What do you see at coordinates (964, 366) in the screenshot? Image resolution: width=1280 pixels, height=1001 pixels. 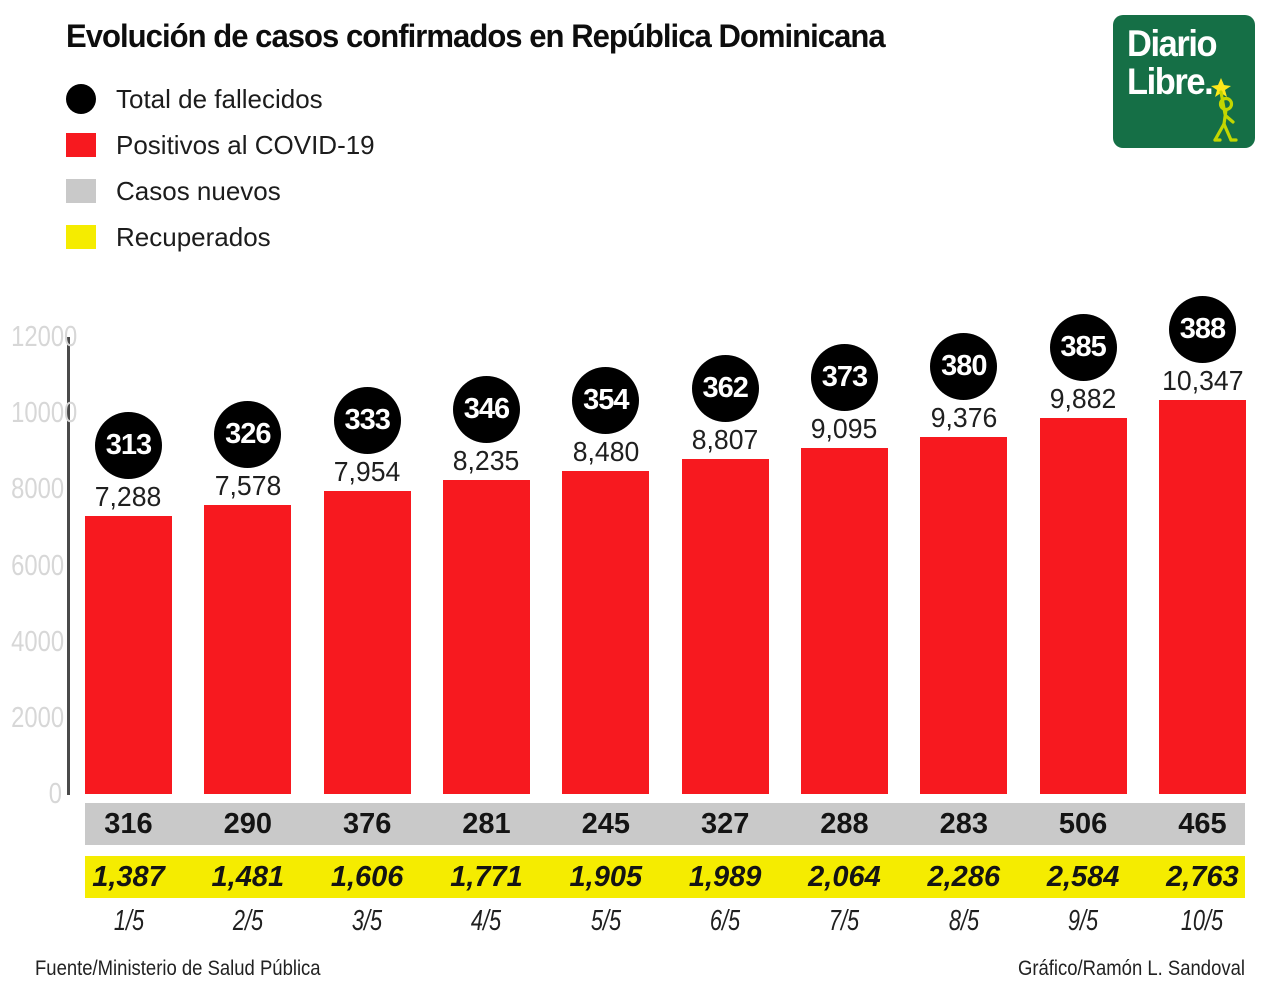 I see `fallecidos-badge: 380` at bounding box center [964, 366].